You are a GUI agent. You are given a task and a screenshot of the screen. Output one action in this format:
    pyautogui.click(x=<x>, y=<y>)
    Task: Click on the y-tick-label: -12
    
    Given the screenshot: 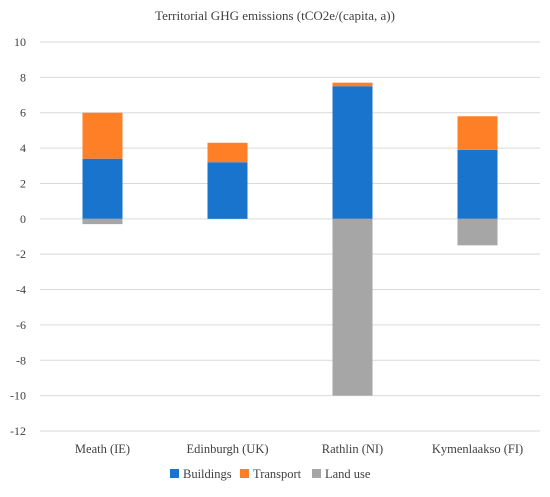 What is the action you would take?
    pyautogui.click(x=18, y=431)
    